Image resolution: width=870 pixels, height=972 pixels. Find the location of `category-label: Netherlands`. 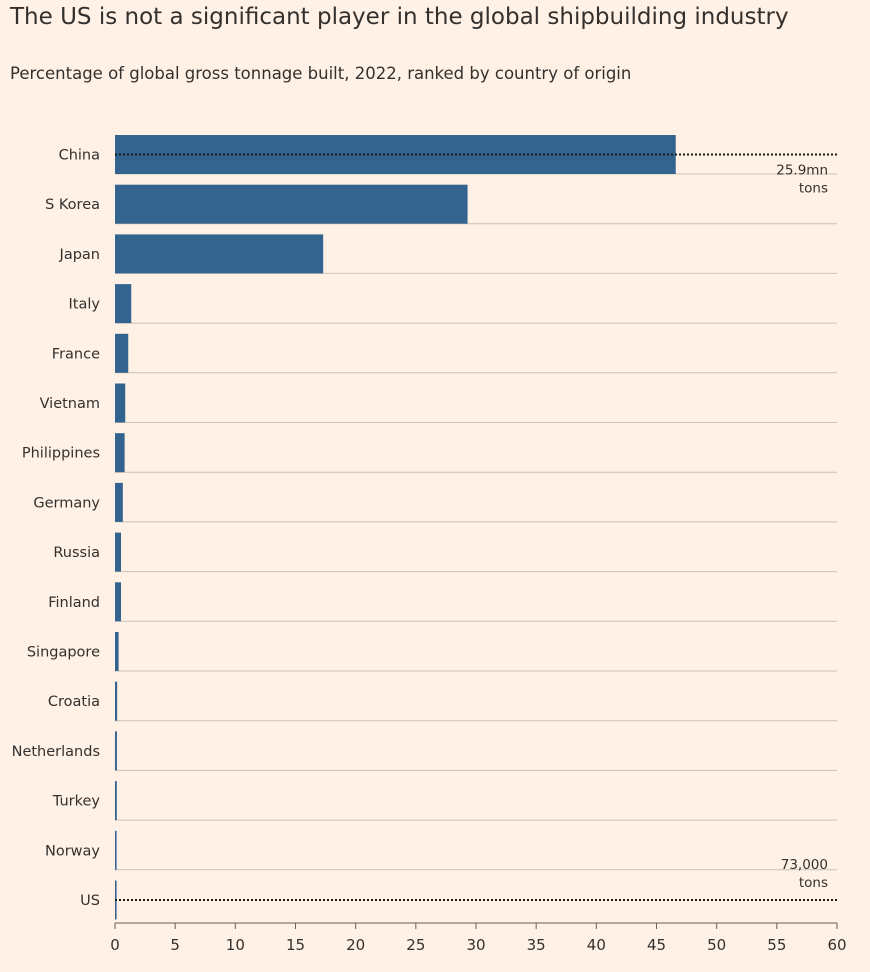

category-label: Netherlands is located at coordinates (56, 752).